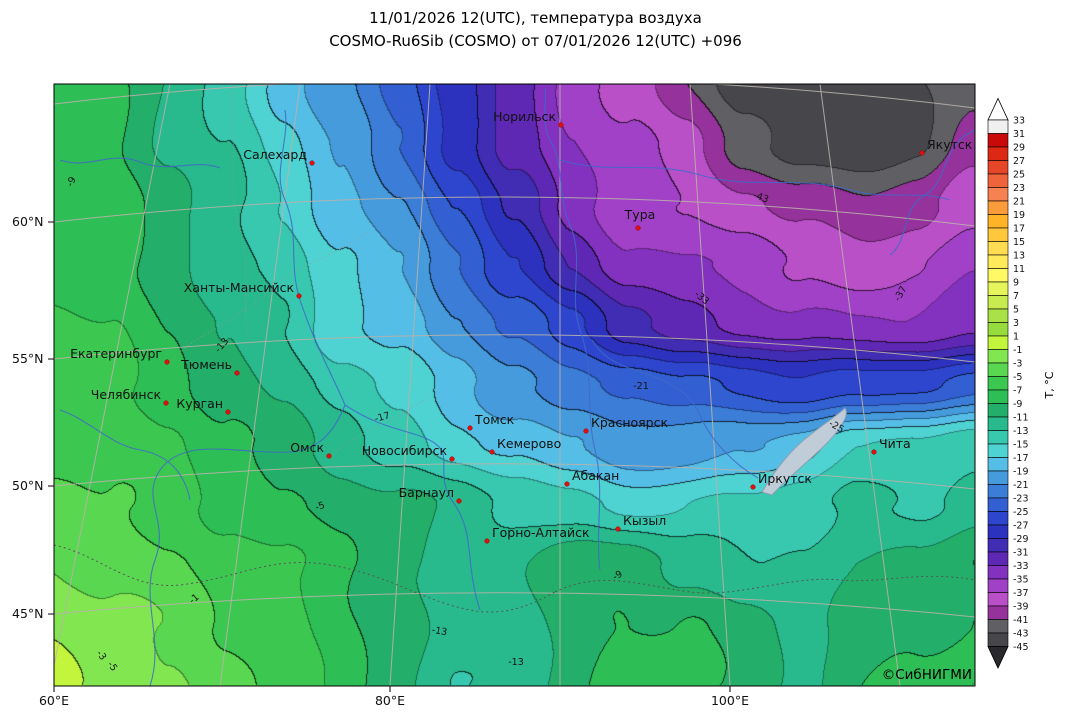 This screenshot has height=719, width=1071. Describe the element at coordinates (541, 532) in the screenshot. I see `city-label: Горно-Алтайск` at that location.